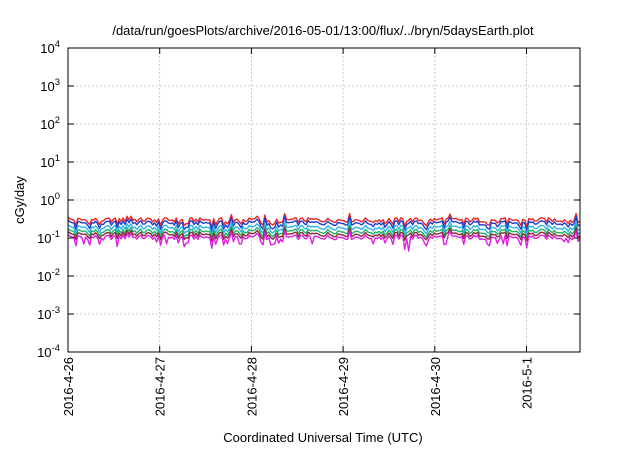 The height and width of the screenshot is (453, 640). I want to click on y-tick-label: 10⁻², so click(48, 275).